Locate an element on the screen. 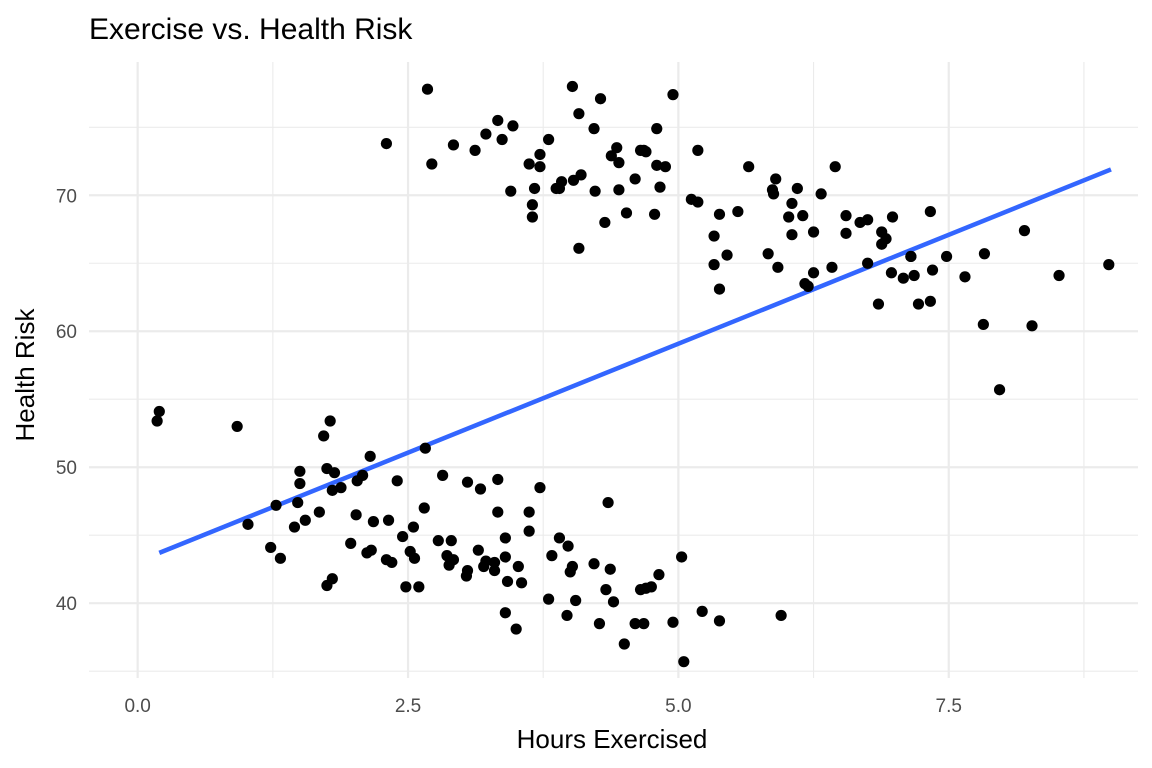 This screenshot has height=768, width=1152. y-tick-label: 70 is located at coordinates (66, 196).